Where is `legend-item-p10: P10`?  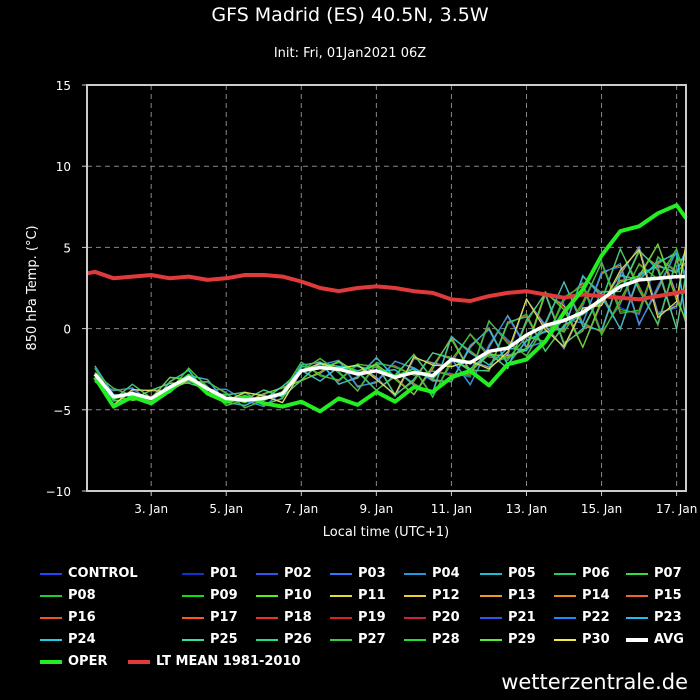 legend-item-p10: P10 is located at coordinates (284, 597).